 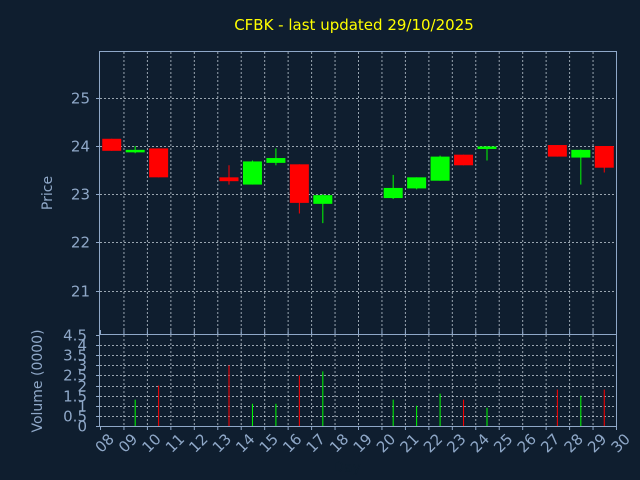 What do you see at coordinates (80, 147) in the screenshot?
I see `price-tick-label: 24` at bounding box center [80, 147].